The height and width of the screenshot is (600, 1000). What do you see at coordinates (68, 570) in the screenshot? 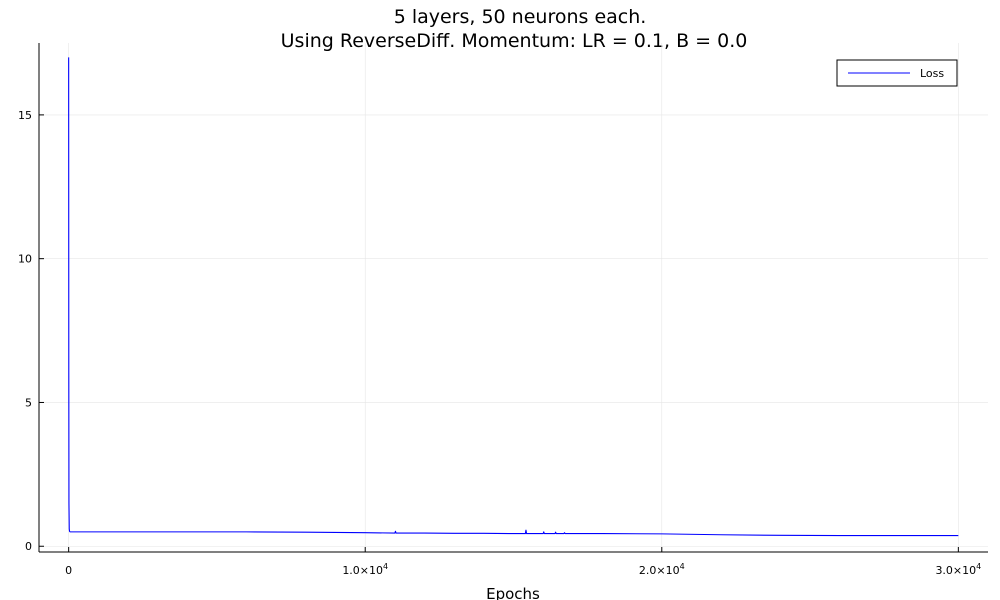
I see `x-tick-label-0: 0` at bounding box center [68, 570].